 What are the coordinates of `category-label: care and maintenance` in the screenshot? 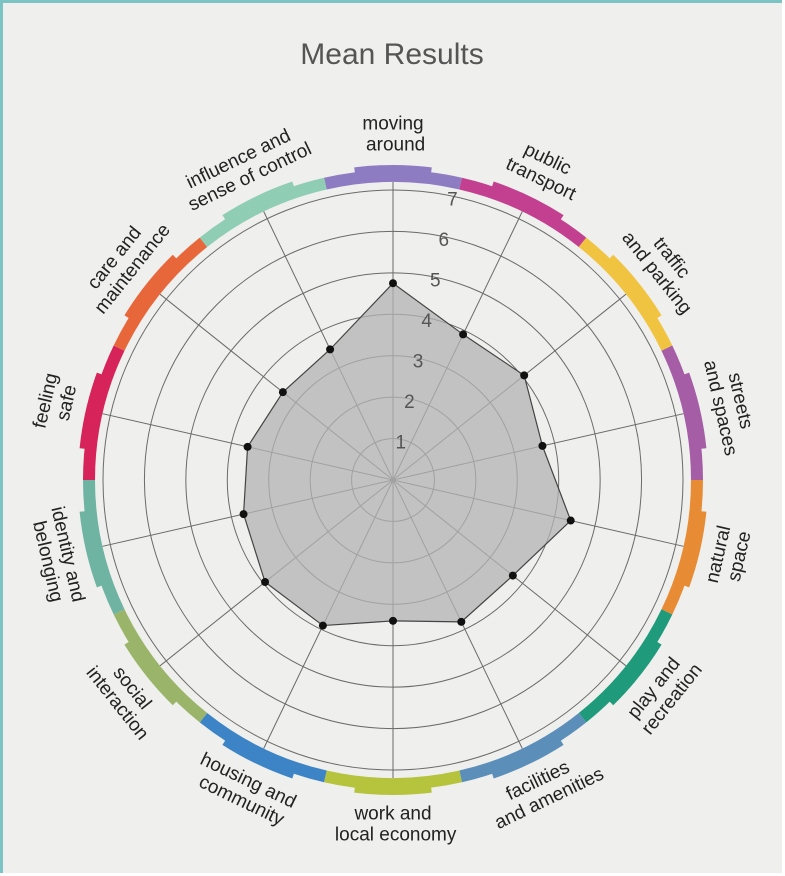 It's located at (123, 264).